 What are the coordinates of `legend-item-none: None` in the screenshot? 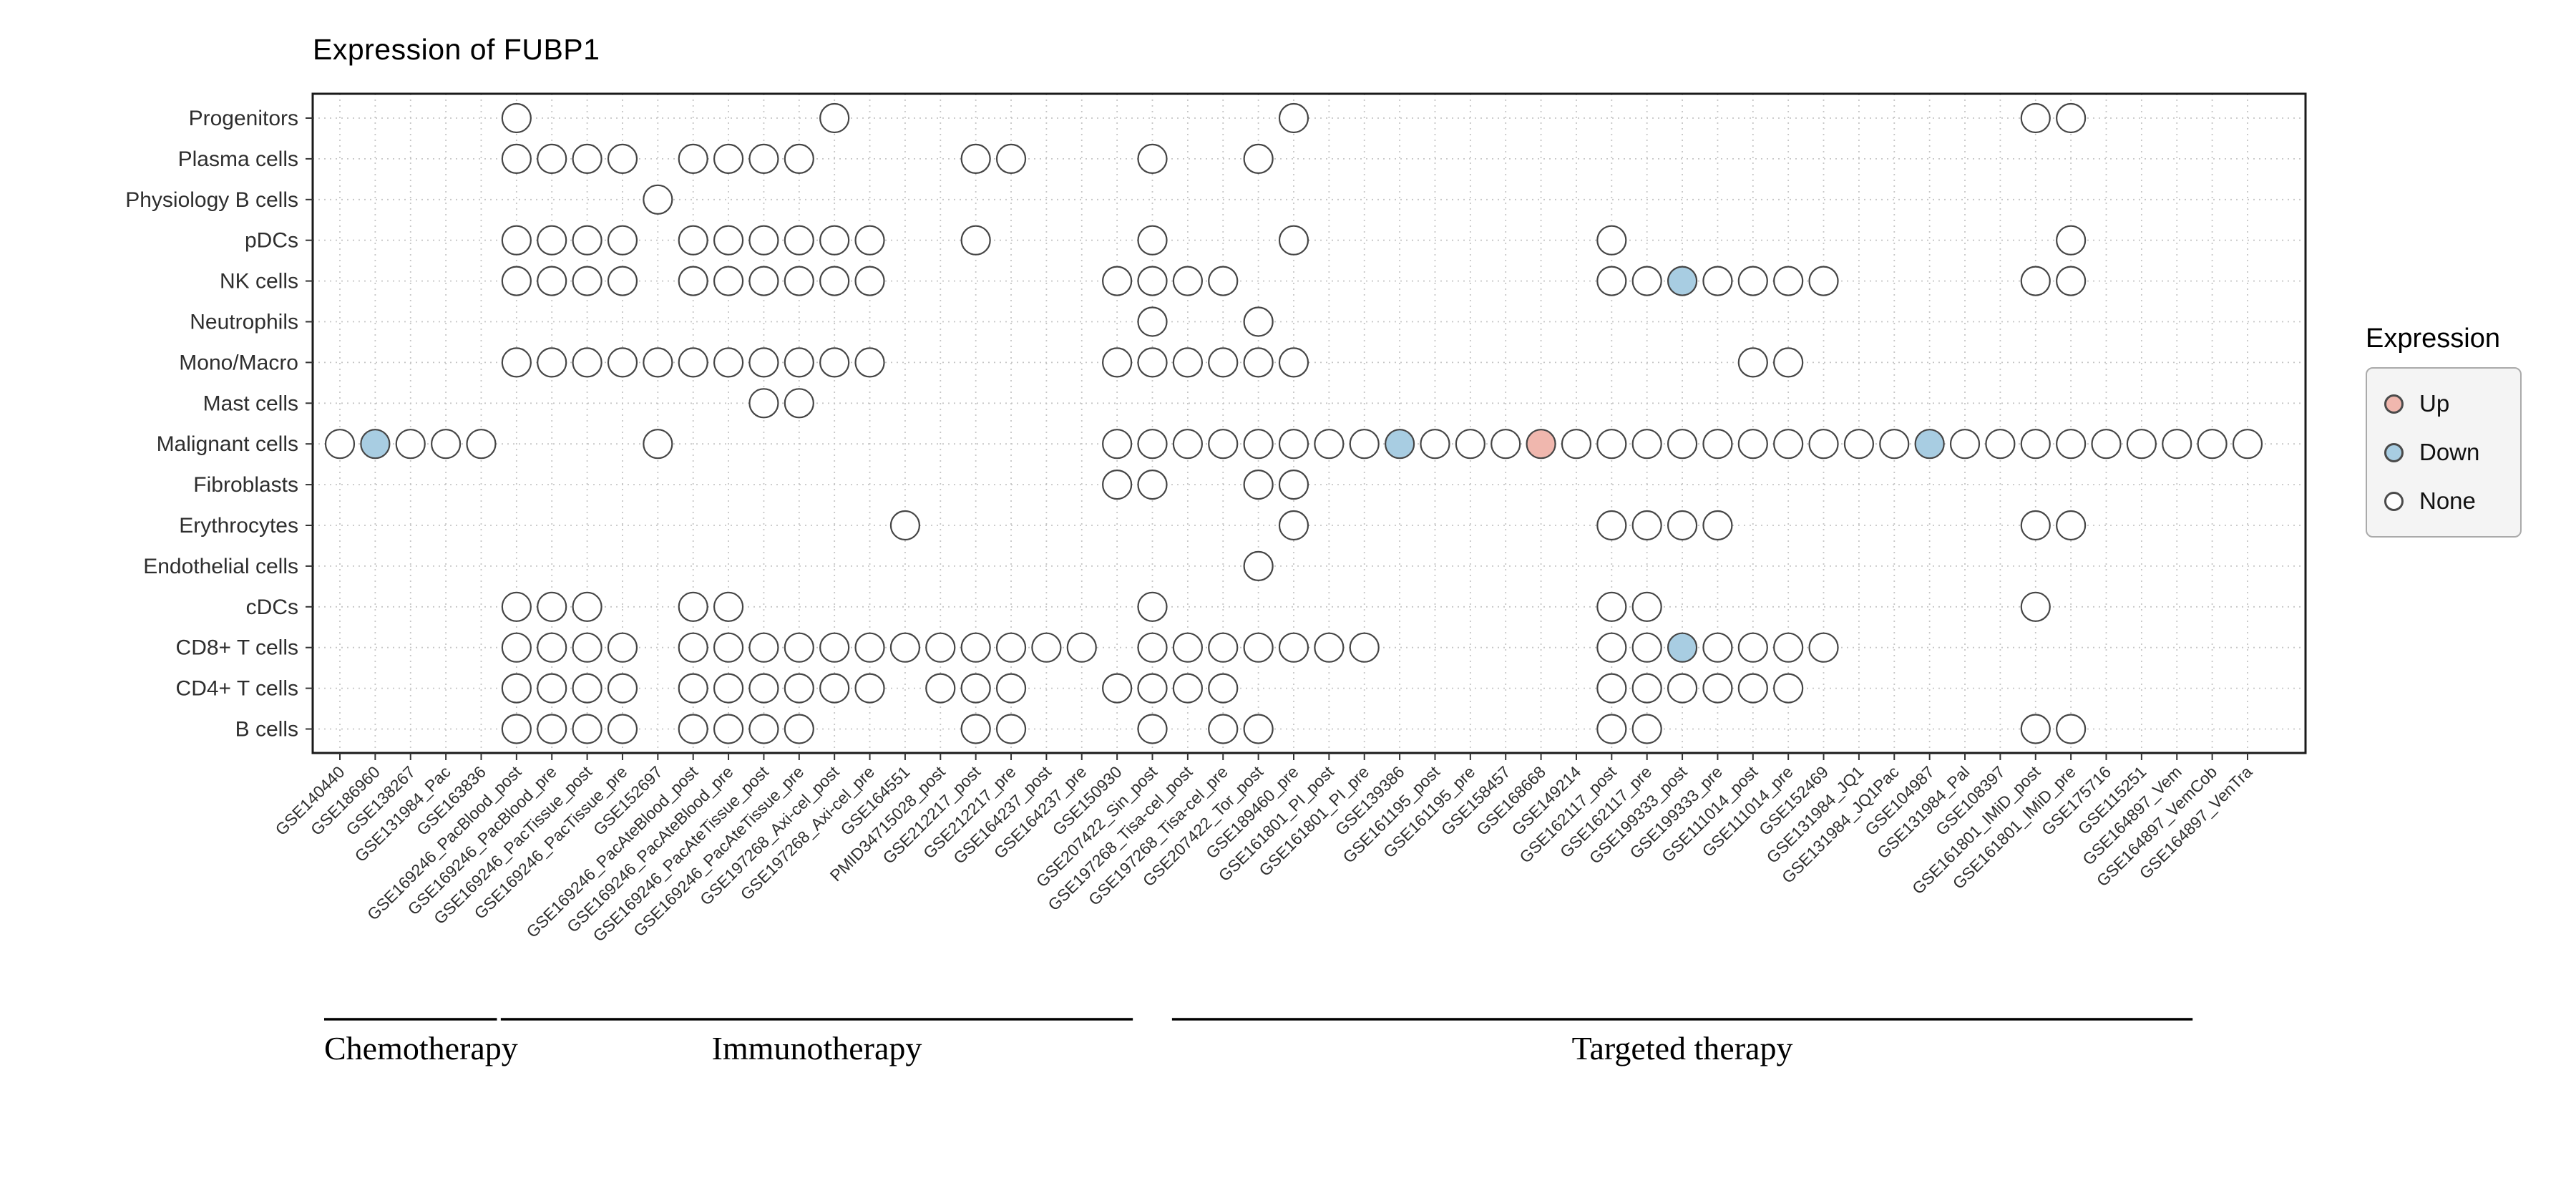 It's located at (2452, 501).